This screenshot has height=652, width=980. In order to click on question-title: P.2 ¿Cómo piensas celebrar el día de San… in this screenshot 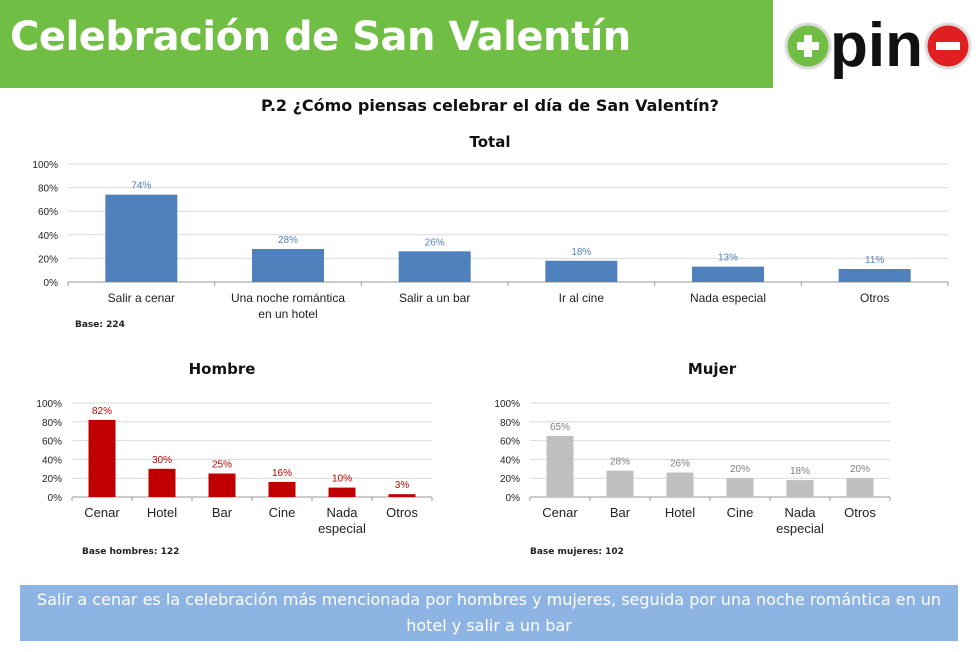, I will do `click(490, 105)`.